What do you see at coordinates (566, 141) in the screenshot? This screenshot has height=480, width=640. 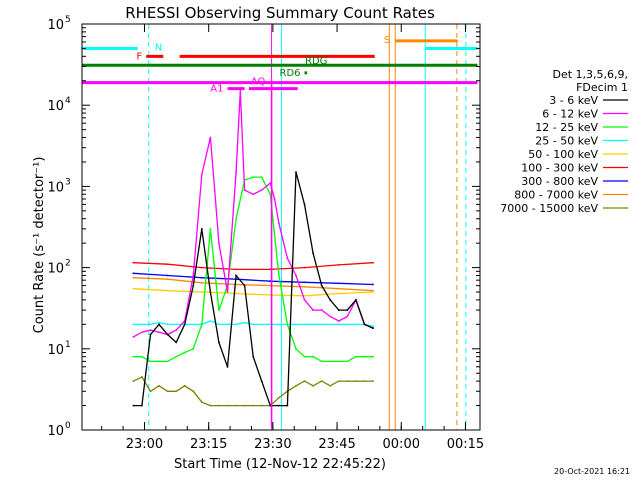 I see `legend-label-3: 25 - 50 keV` at bounding box center [566, 141].